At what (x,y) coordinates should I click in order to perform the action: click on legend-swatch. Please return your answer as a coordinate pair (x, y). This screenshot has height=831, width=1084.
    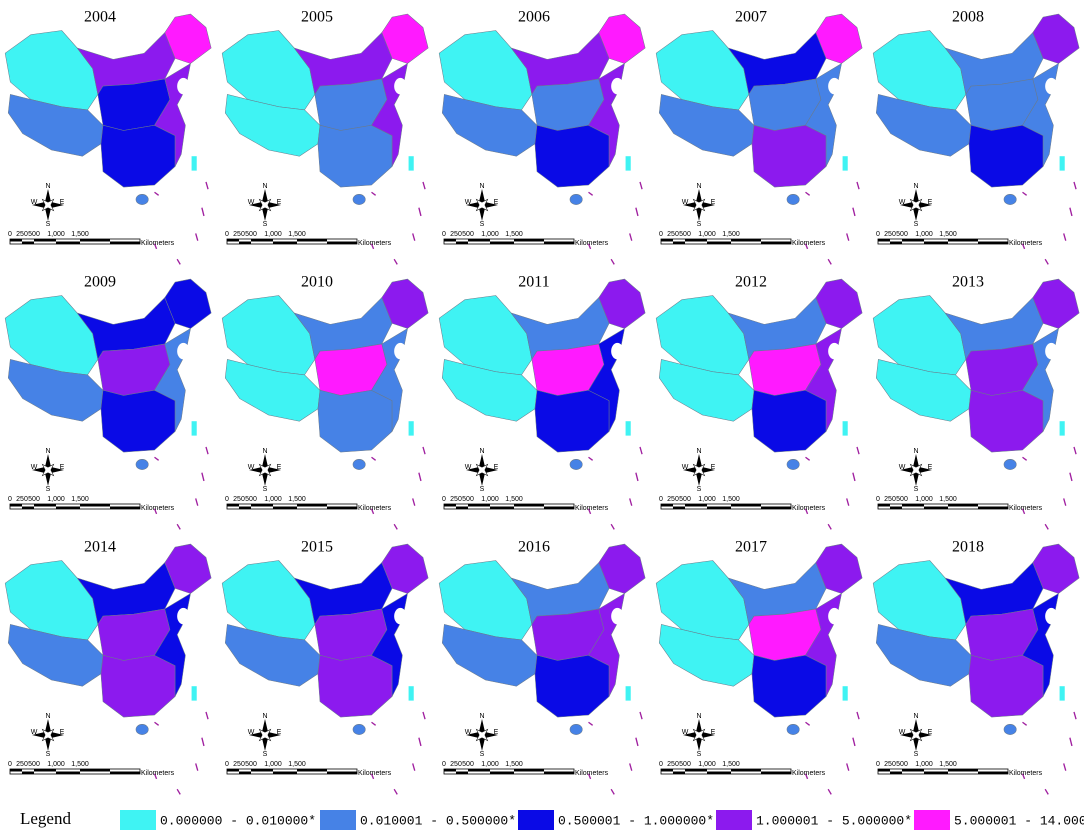
    Looking at the image, I should click on (932, 820).